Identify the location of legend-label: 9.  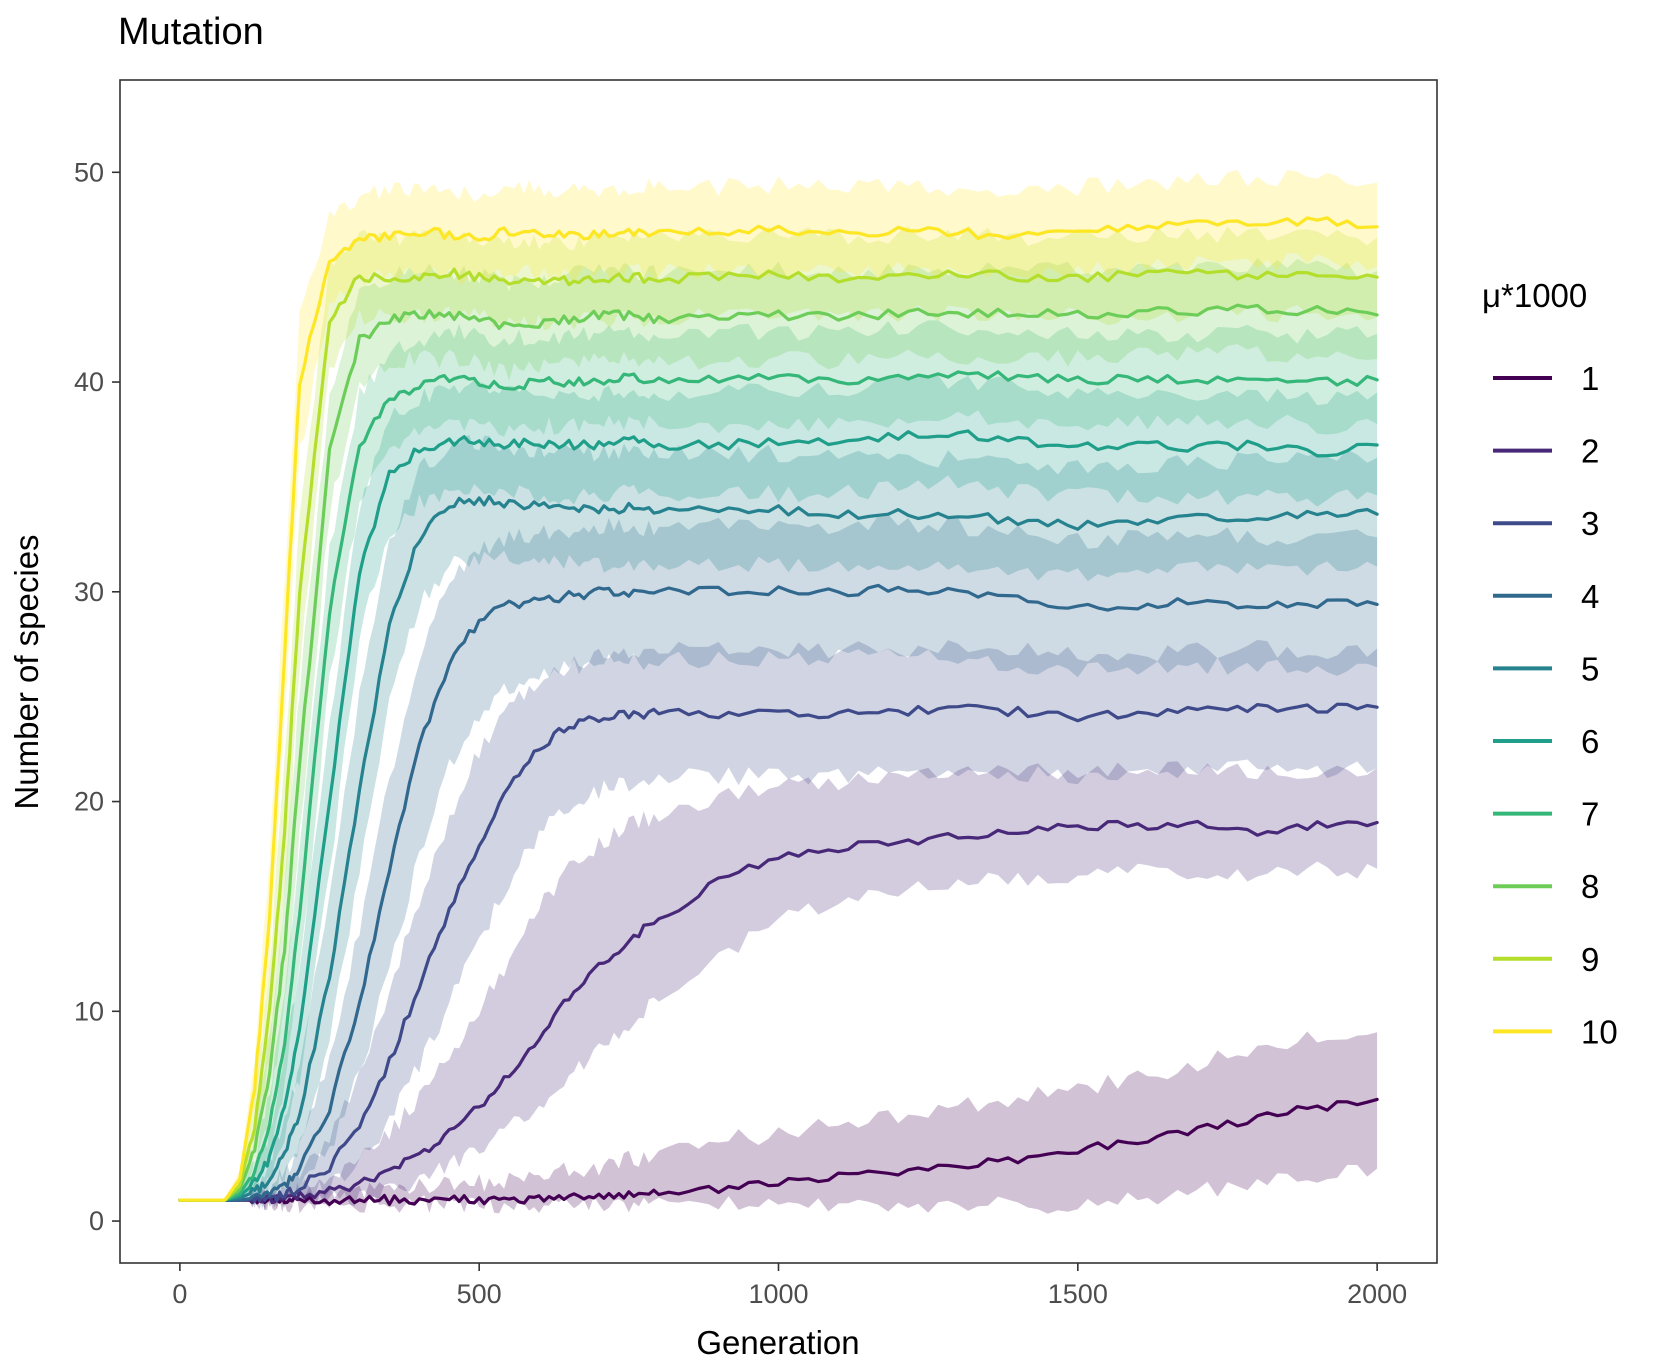
(1590, 959).